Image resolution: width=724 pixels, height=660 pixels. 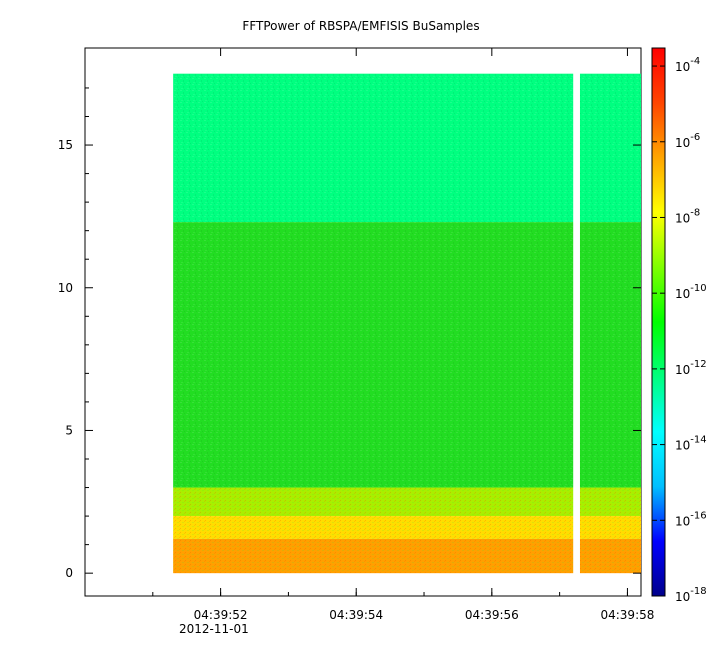 I want to click on colorbar-ticks: 10⁻⁴ 10⁻⁶ 10⁻⁸ 10⁻¹⁰ 10⁻¹² 10⁻¹⁴ 10⁻¹⁶ 10⁻¹⁸, so click(x=679, y=330).